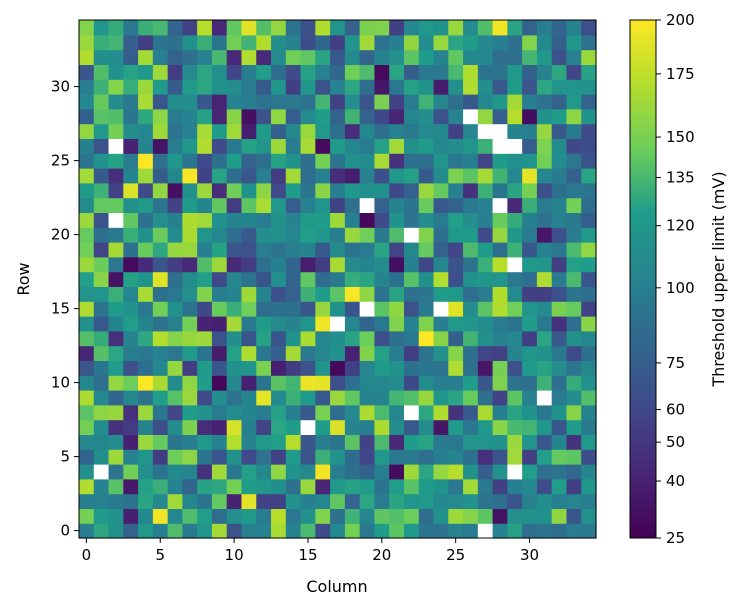 This screenshot has height=615, width=747. I want to click on colorbar-tick-label: 135, so click(680, 177).